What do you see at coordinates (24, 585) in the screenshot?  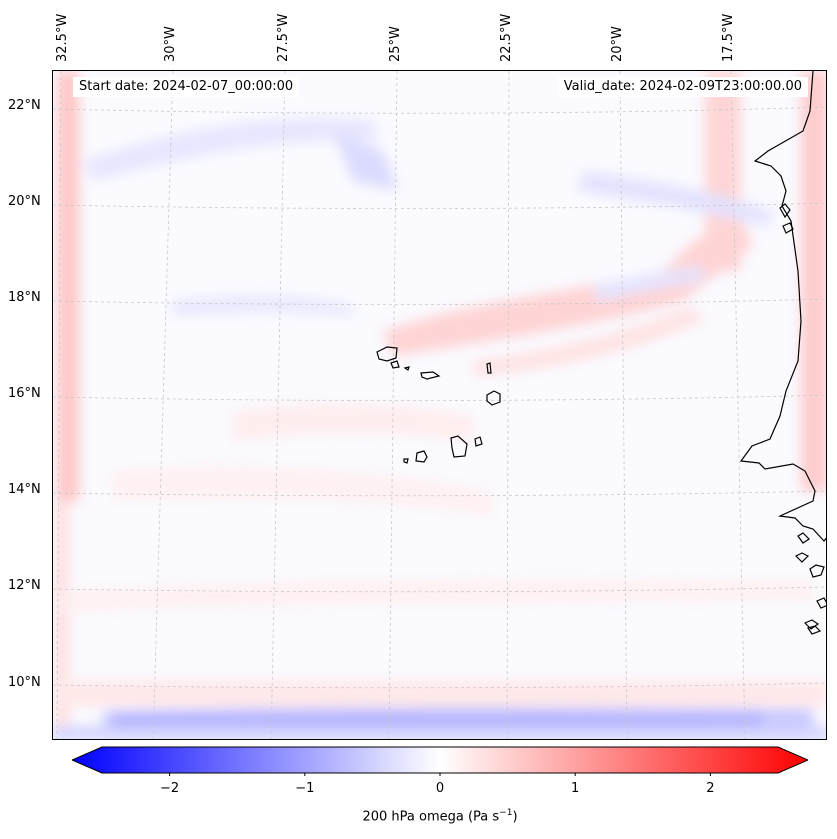 I see `lat-label-12n: 12°N` at bounding box center [24, 585].